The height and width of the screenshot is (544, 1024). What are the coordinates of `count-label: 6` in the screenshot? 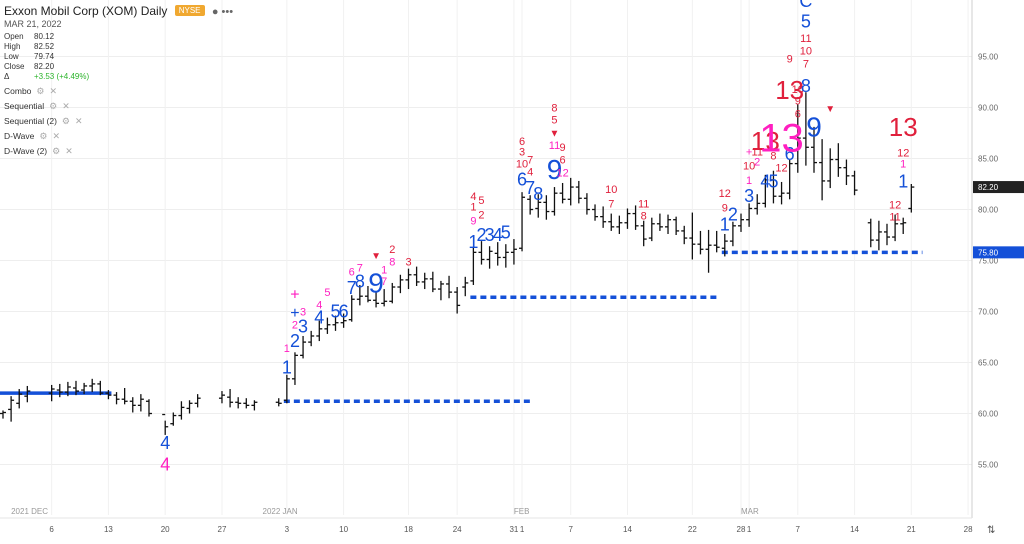 It's located at (522, 142).